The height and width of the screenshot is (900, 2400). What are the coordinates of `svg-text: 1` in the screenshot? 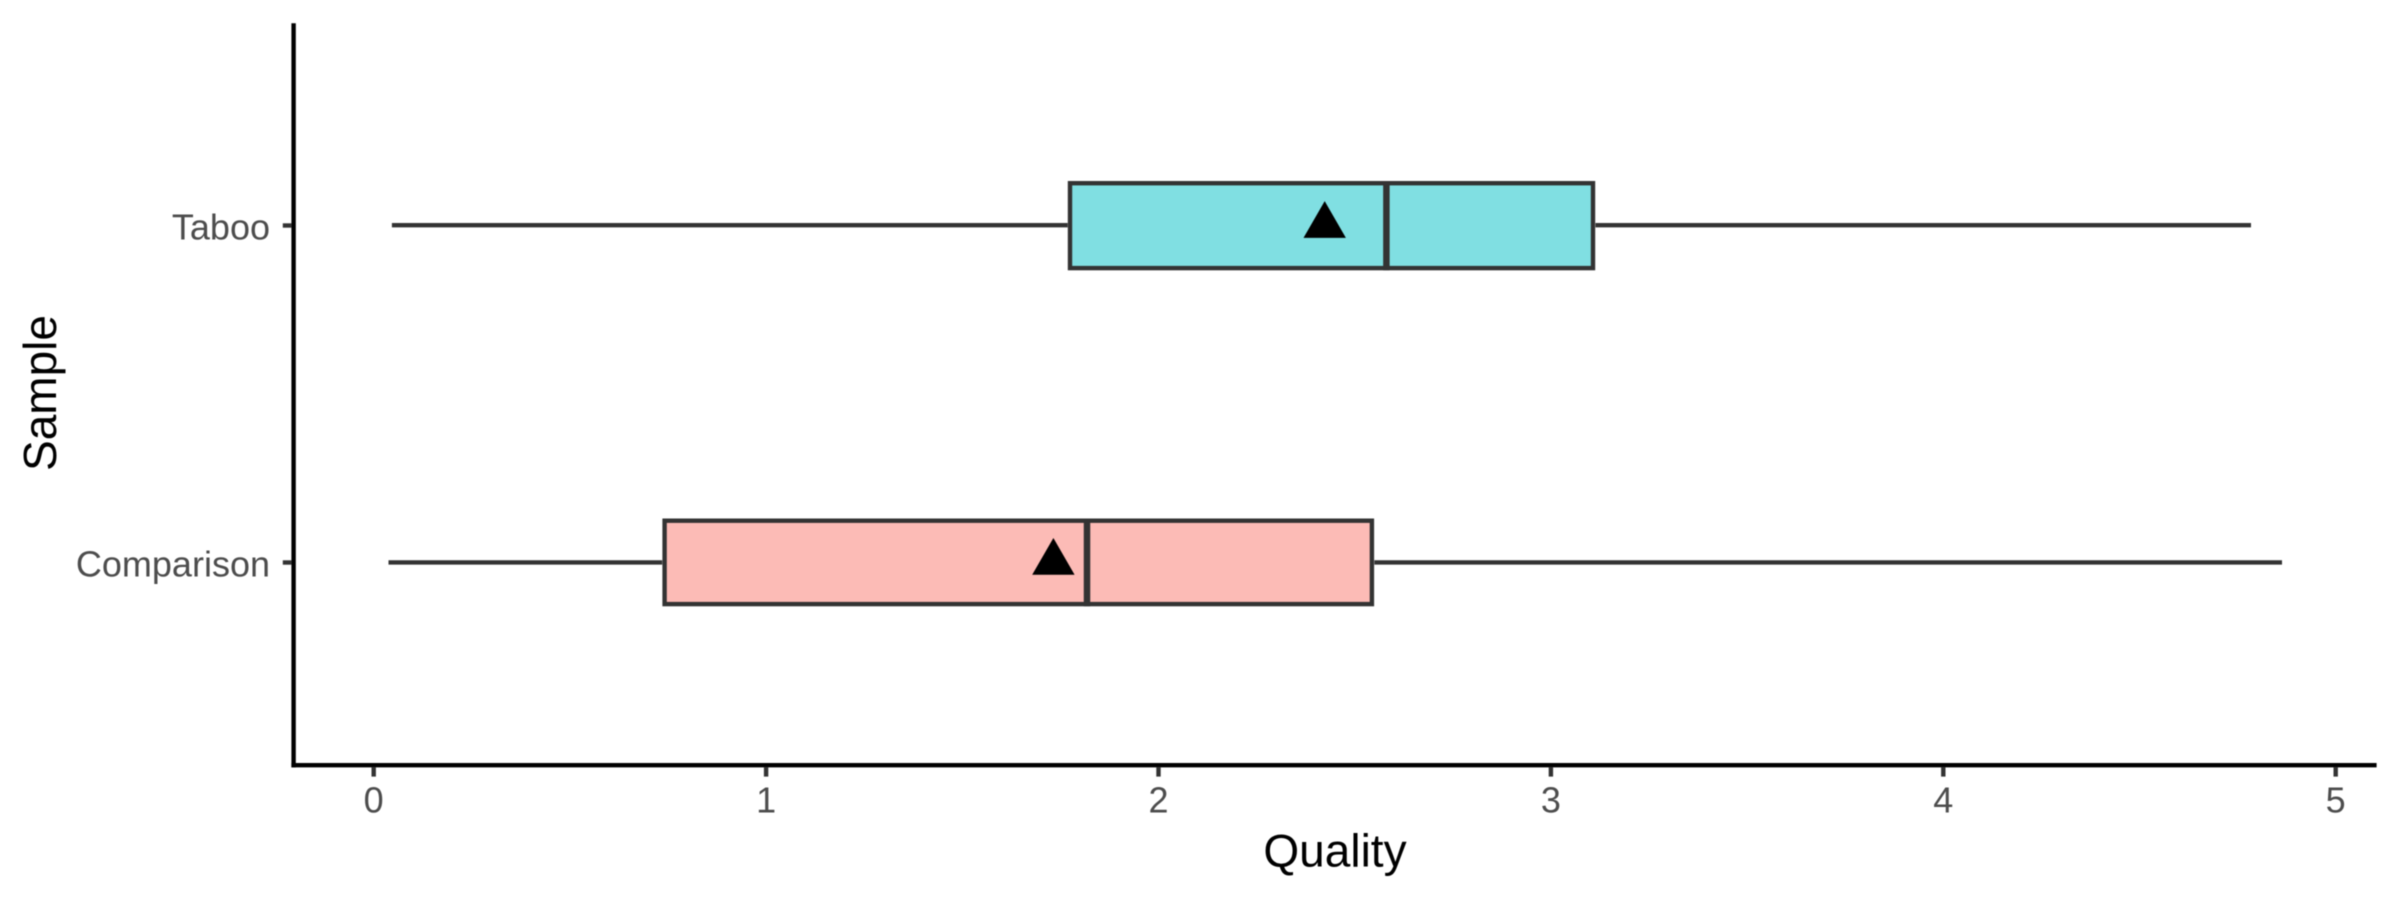 It's located at (766, 800).